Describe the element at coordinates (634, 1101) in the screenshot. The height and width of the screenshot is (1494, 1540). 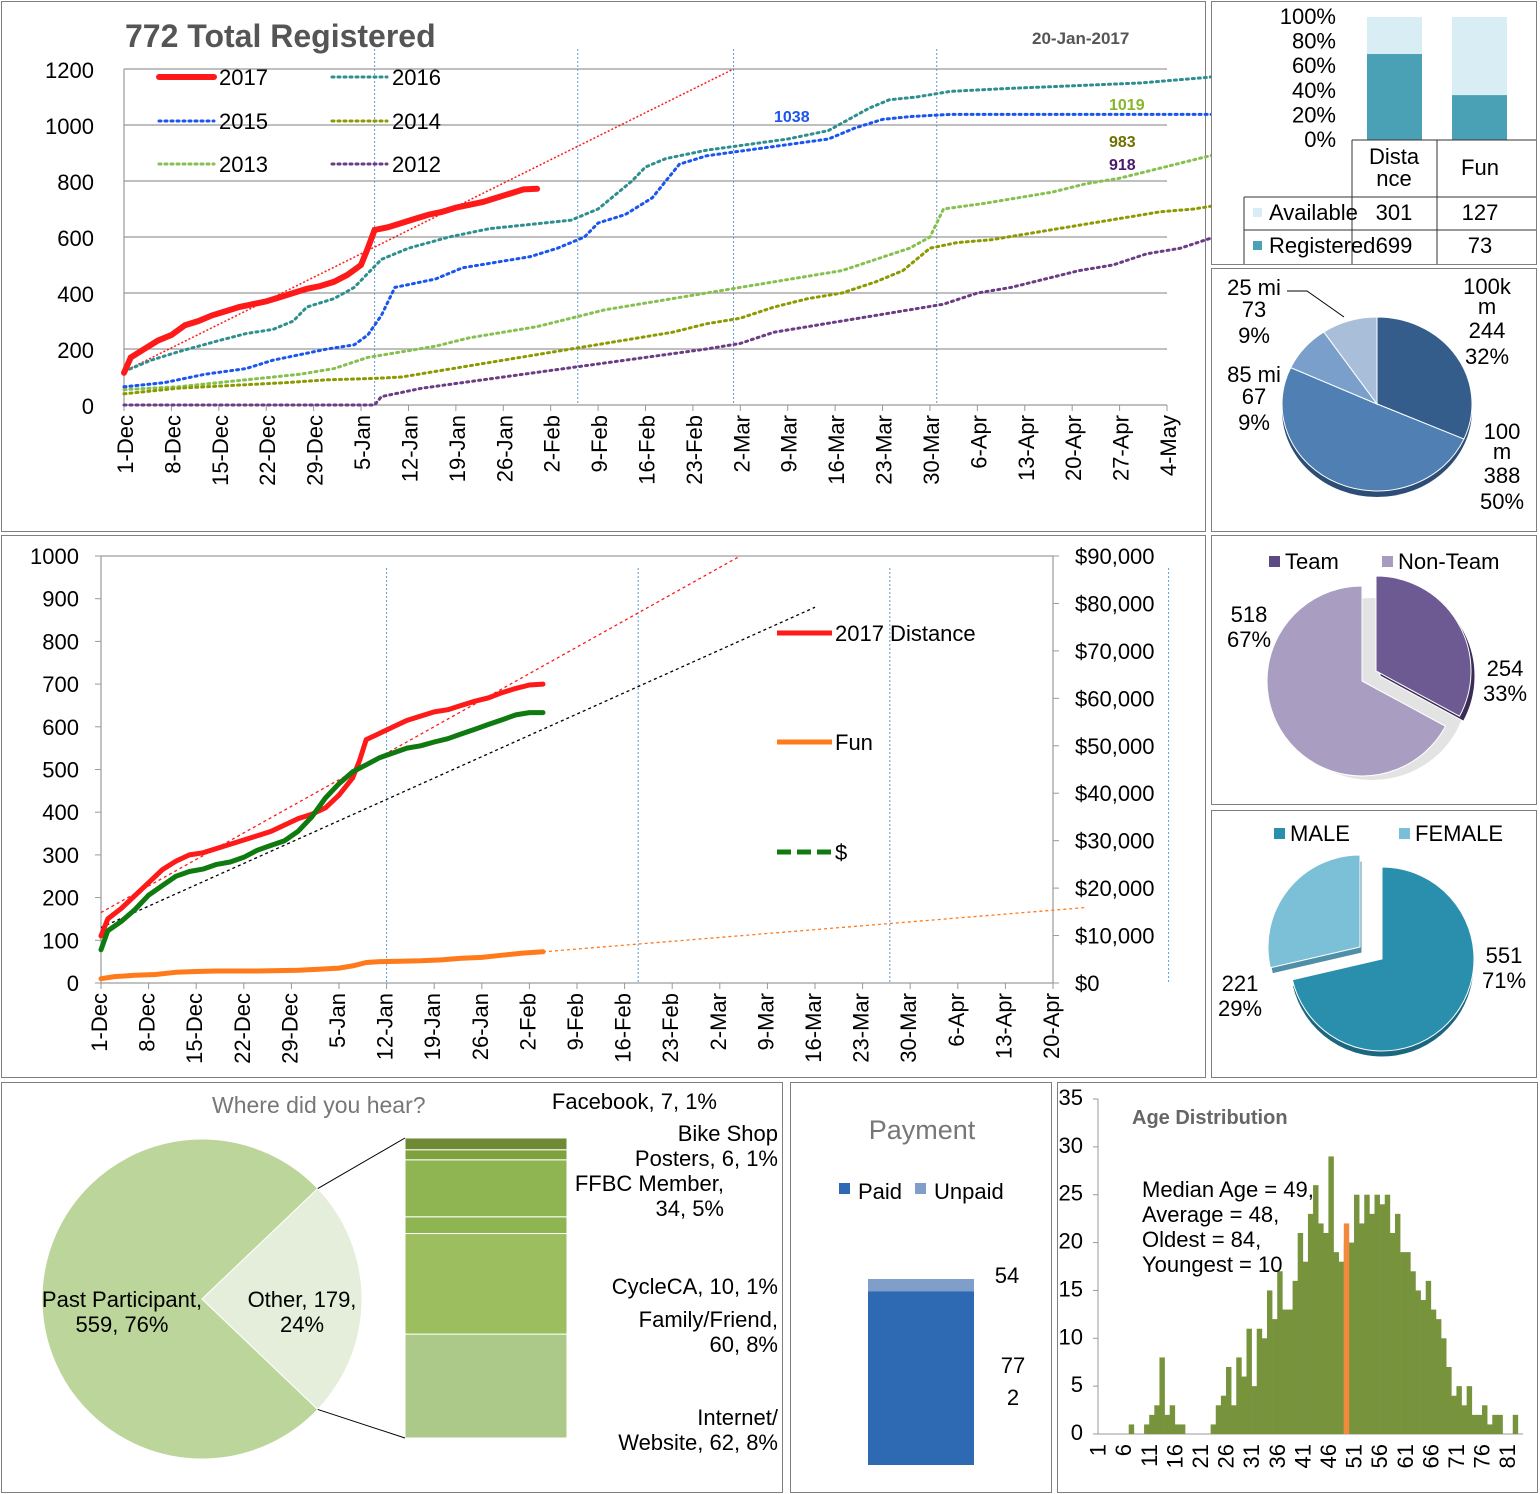
I see `breakdown-label: Facebook, 7, 1%` at that location.